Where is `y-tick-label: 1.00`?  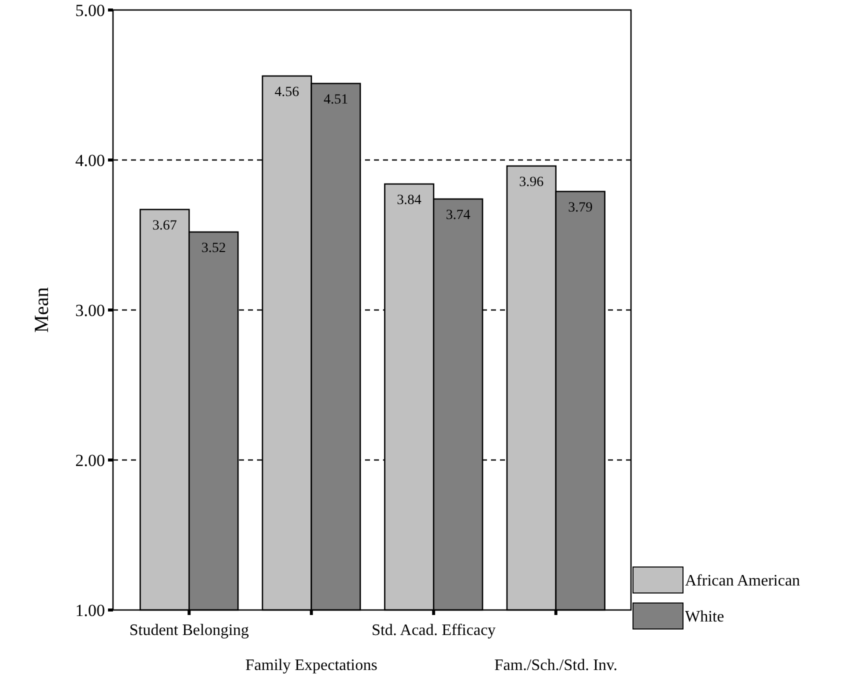 y-tick-label: 1.00 is located at coordinates (90, 610).